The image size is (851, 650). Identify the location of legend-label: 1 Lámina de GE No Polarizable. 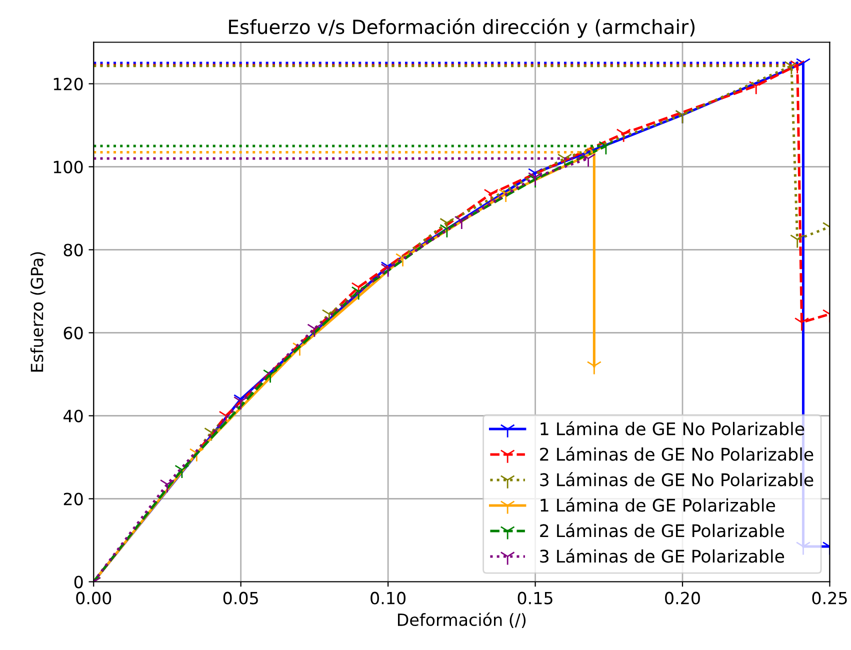
(672, 428).